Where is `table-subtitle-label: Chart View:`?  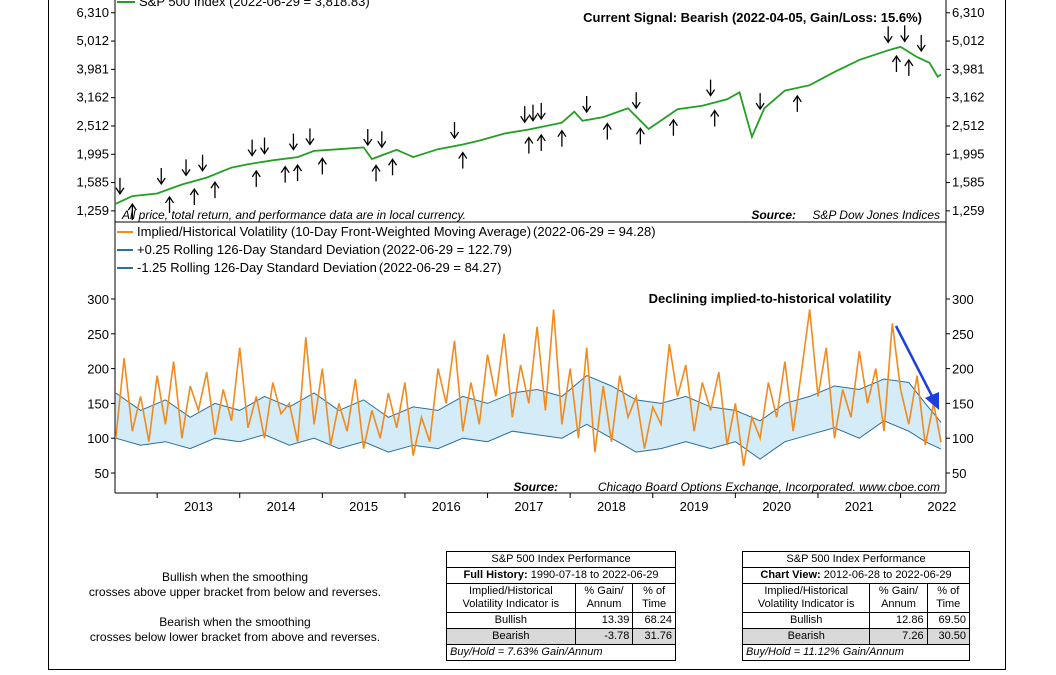
table-subtitle-label: Chart View: is located at coordinates (790, 575).